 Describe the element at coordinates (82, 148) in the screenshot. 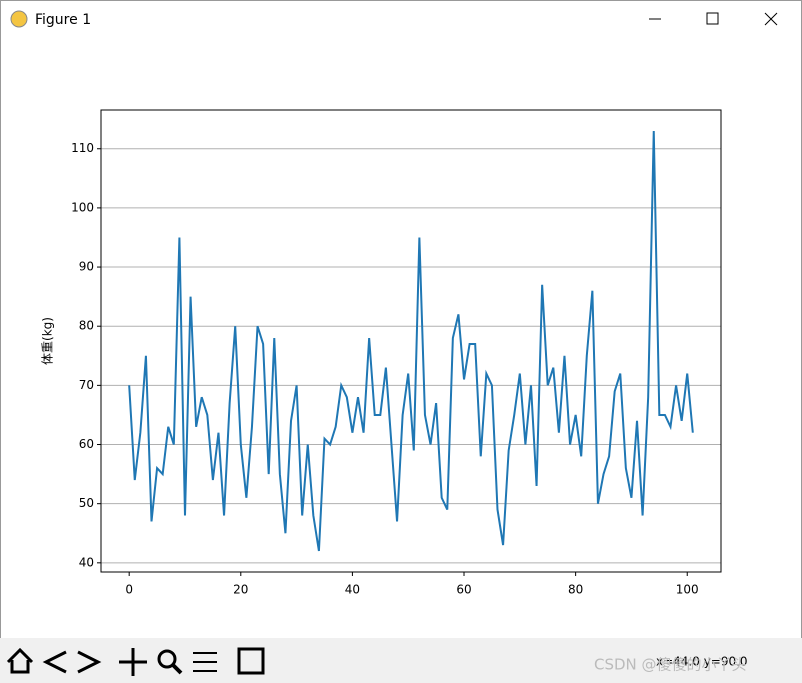

I see `y-tick-label: 110` at that location.